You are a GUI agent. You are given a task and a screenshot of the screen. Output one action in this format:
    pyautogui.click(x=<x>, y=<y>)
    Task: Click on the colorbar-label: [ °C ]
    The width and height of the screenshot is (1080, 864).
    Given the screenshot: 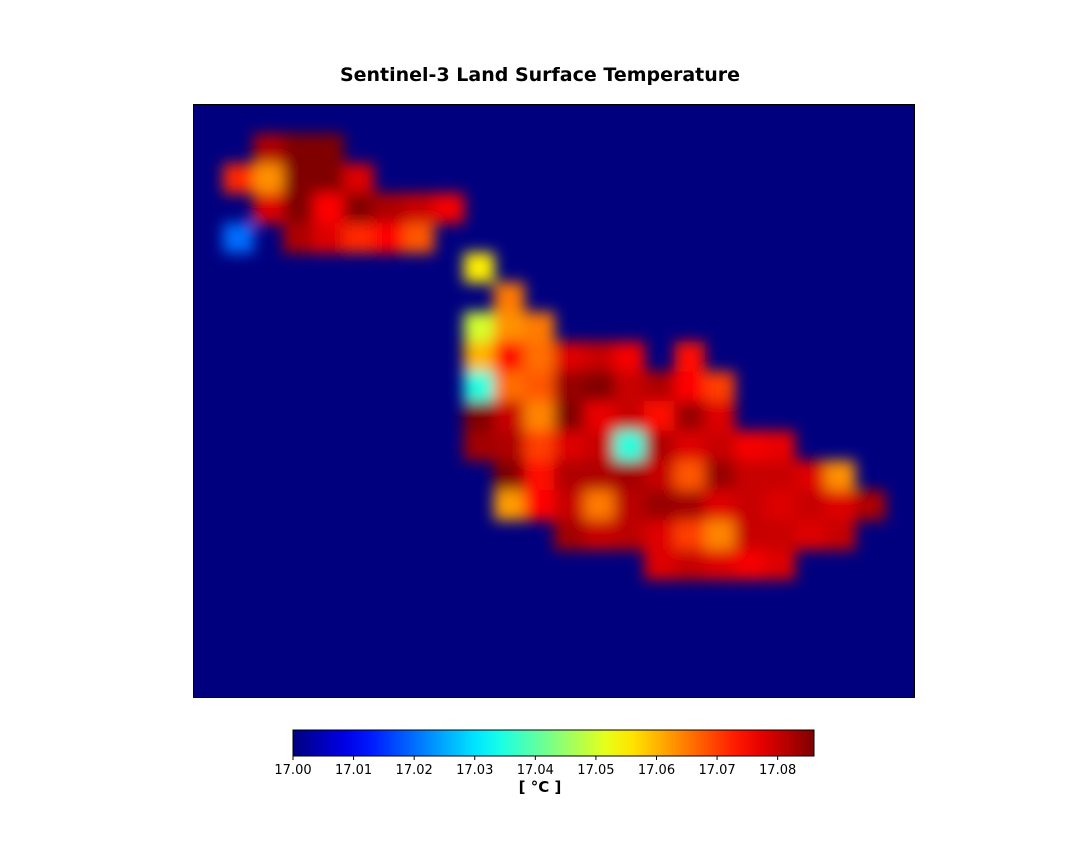 What is the action you would take?
    pyautogui.click(x=540, y=787)
    